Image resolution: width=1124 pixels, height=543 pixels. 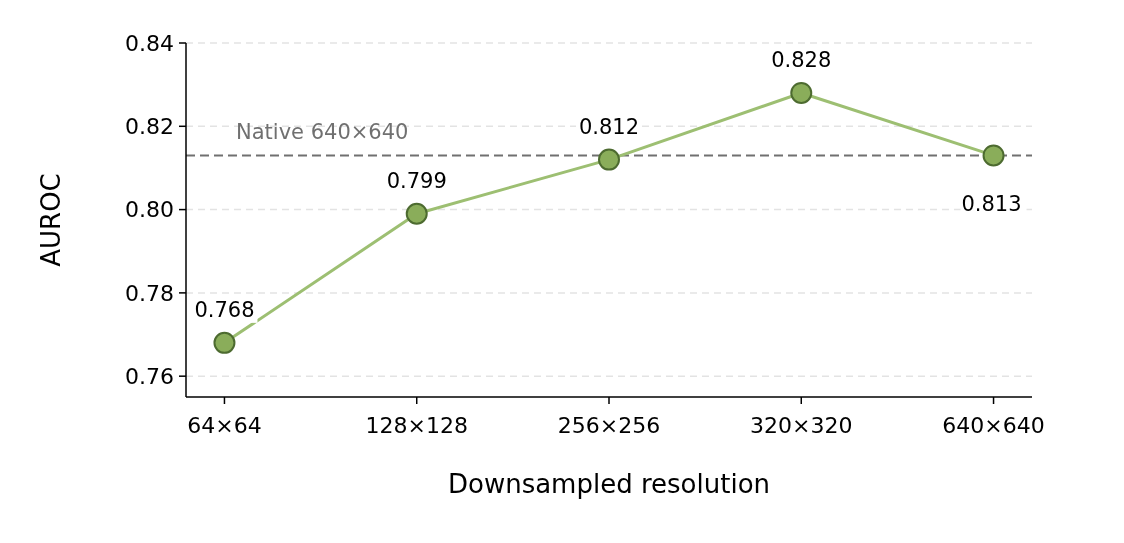 What do you see at coordinates (224, 309) in the screenshot?
I see `data-label: 0.768` at bounding box center [224, 309].